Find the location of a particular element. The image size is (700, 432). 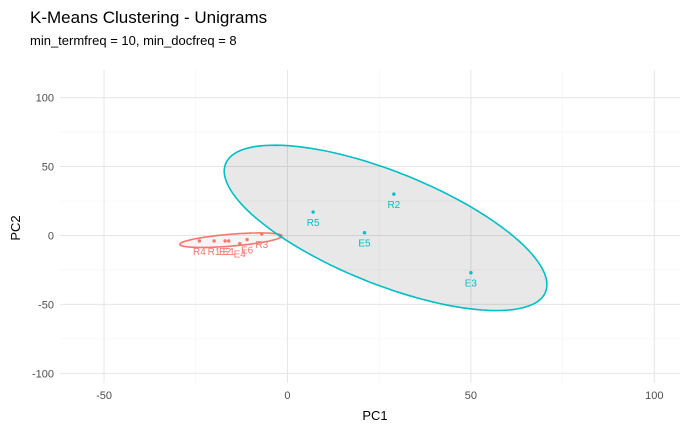

data-point-e1 is located at coordinates (229, 241).